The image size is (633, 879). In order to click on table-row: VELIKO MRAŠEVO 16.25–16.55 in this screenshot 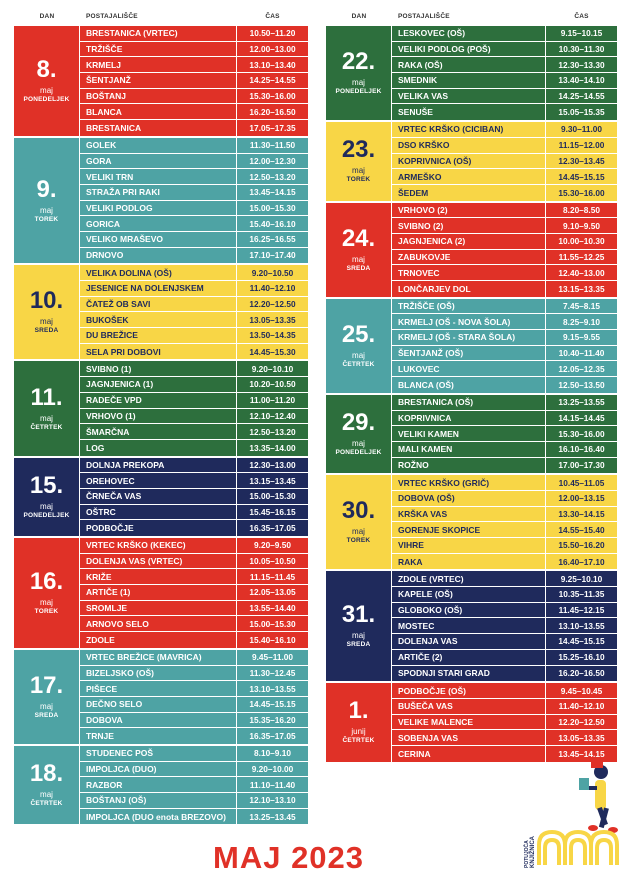, I will do `click(194, 239)`.